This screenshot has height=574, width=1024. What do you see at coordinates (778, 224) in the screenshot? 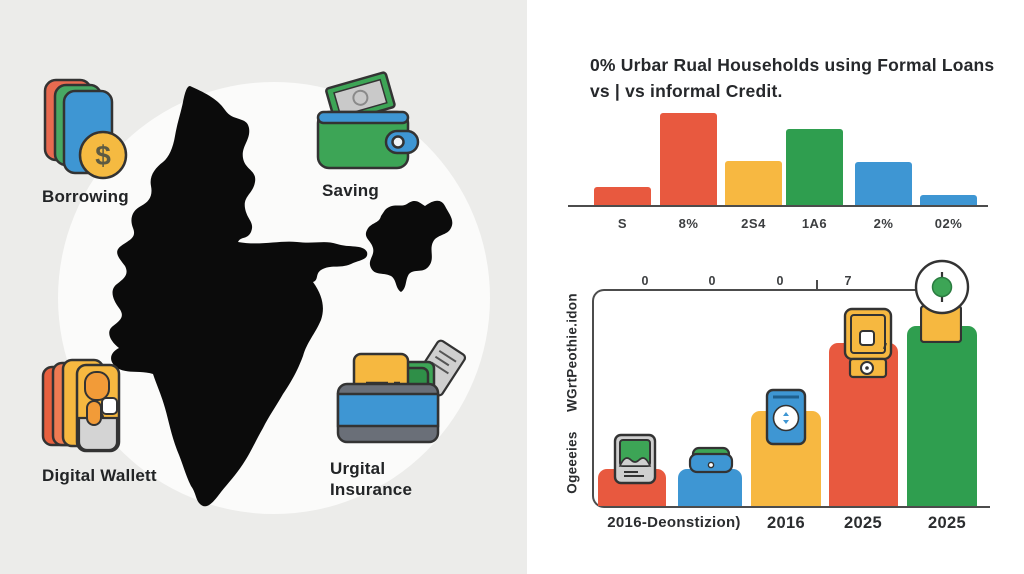
I see `top-chart-axis-labels: S 8% 2S4 1A6 2% 02%` at bounding box center [778, 224].